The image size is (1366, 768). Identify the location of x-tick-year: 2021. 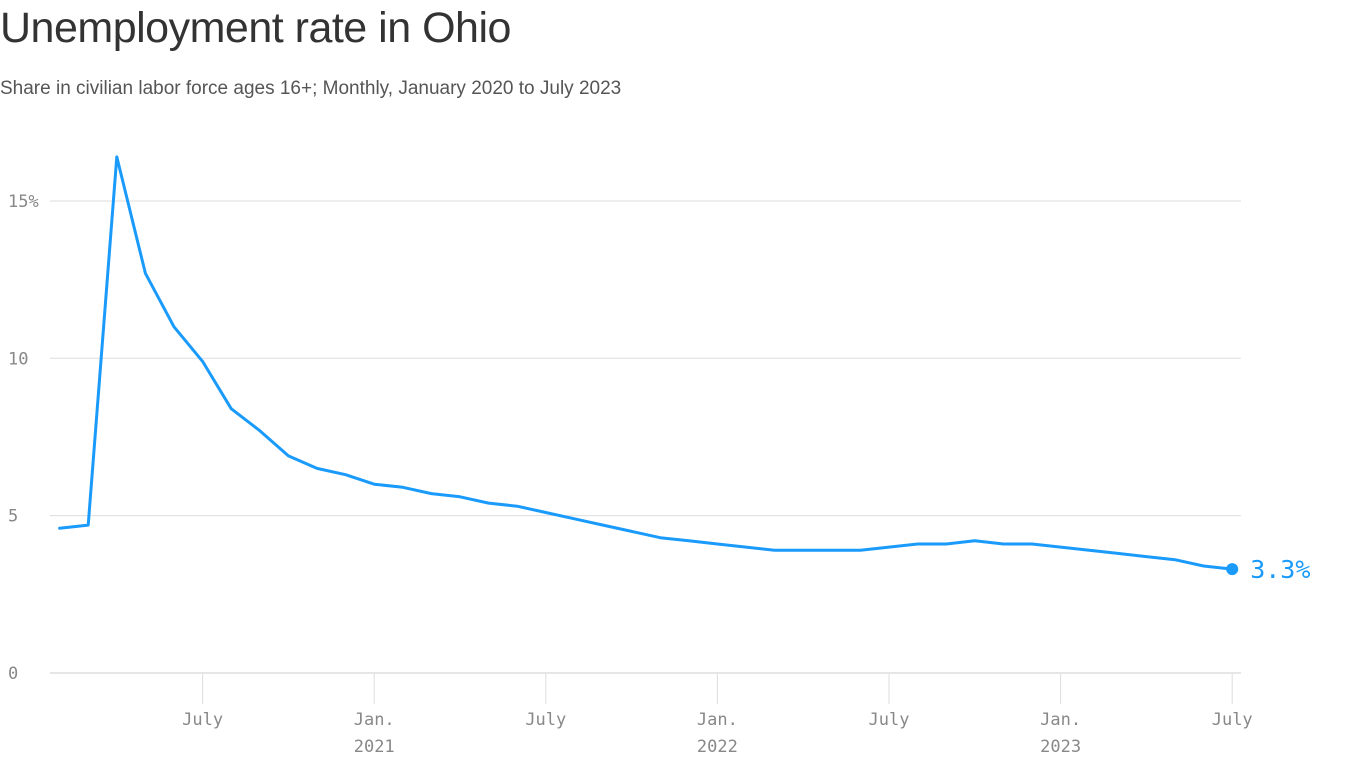
(374, 747).